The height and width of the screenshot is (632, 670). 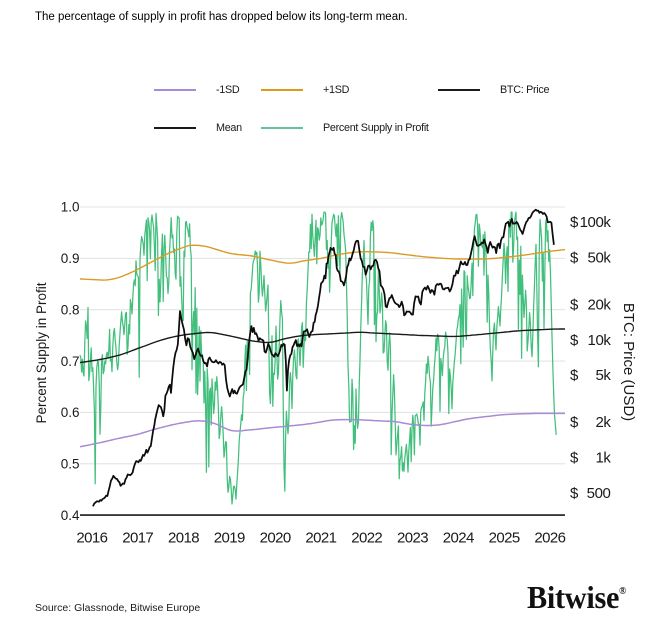 I want to click on svg-text: 0.9, so click(x=70, y=258).